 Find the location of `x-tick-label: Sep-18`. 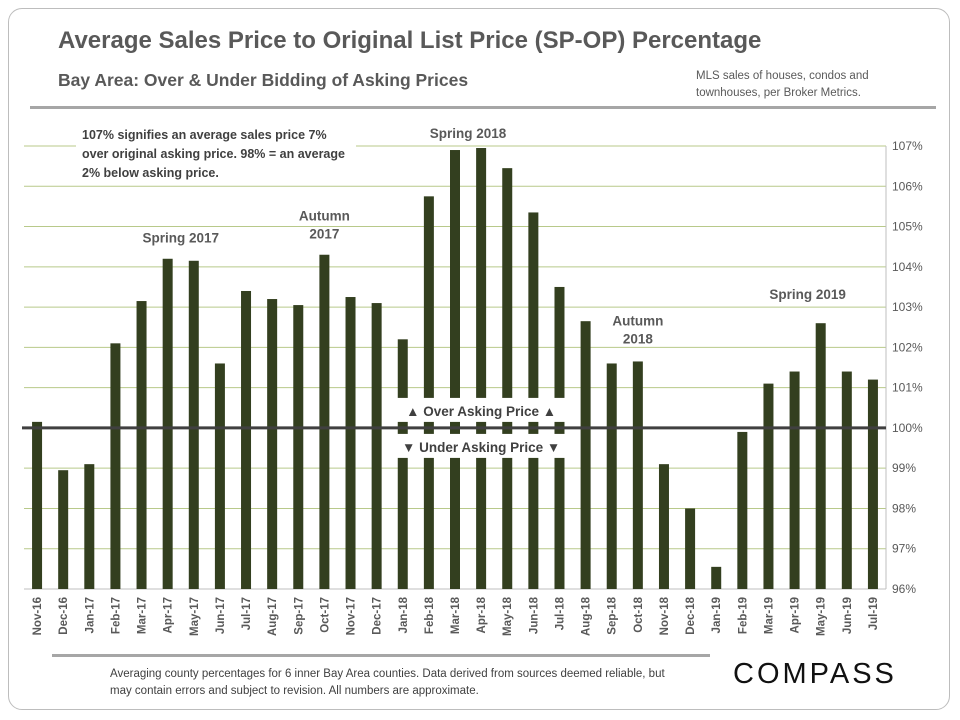

x-tick-label: Sep-18 is located at coordinates (613, 615).